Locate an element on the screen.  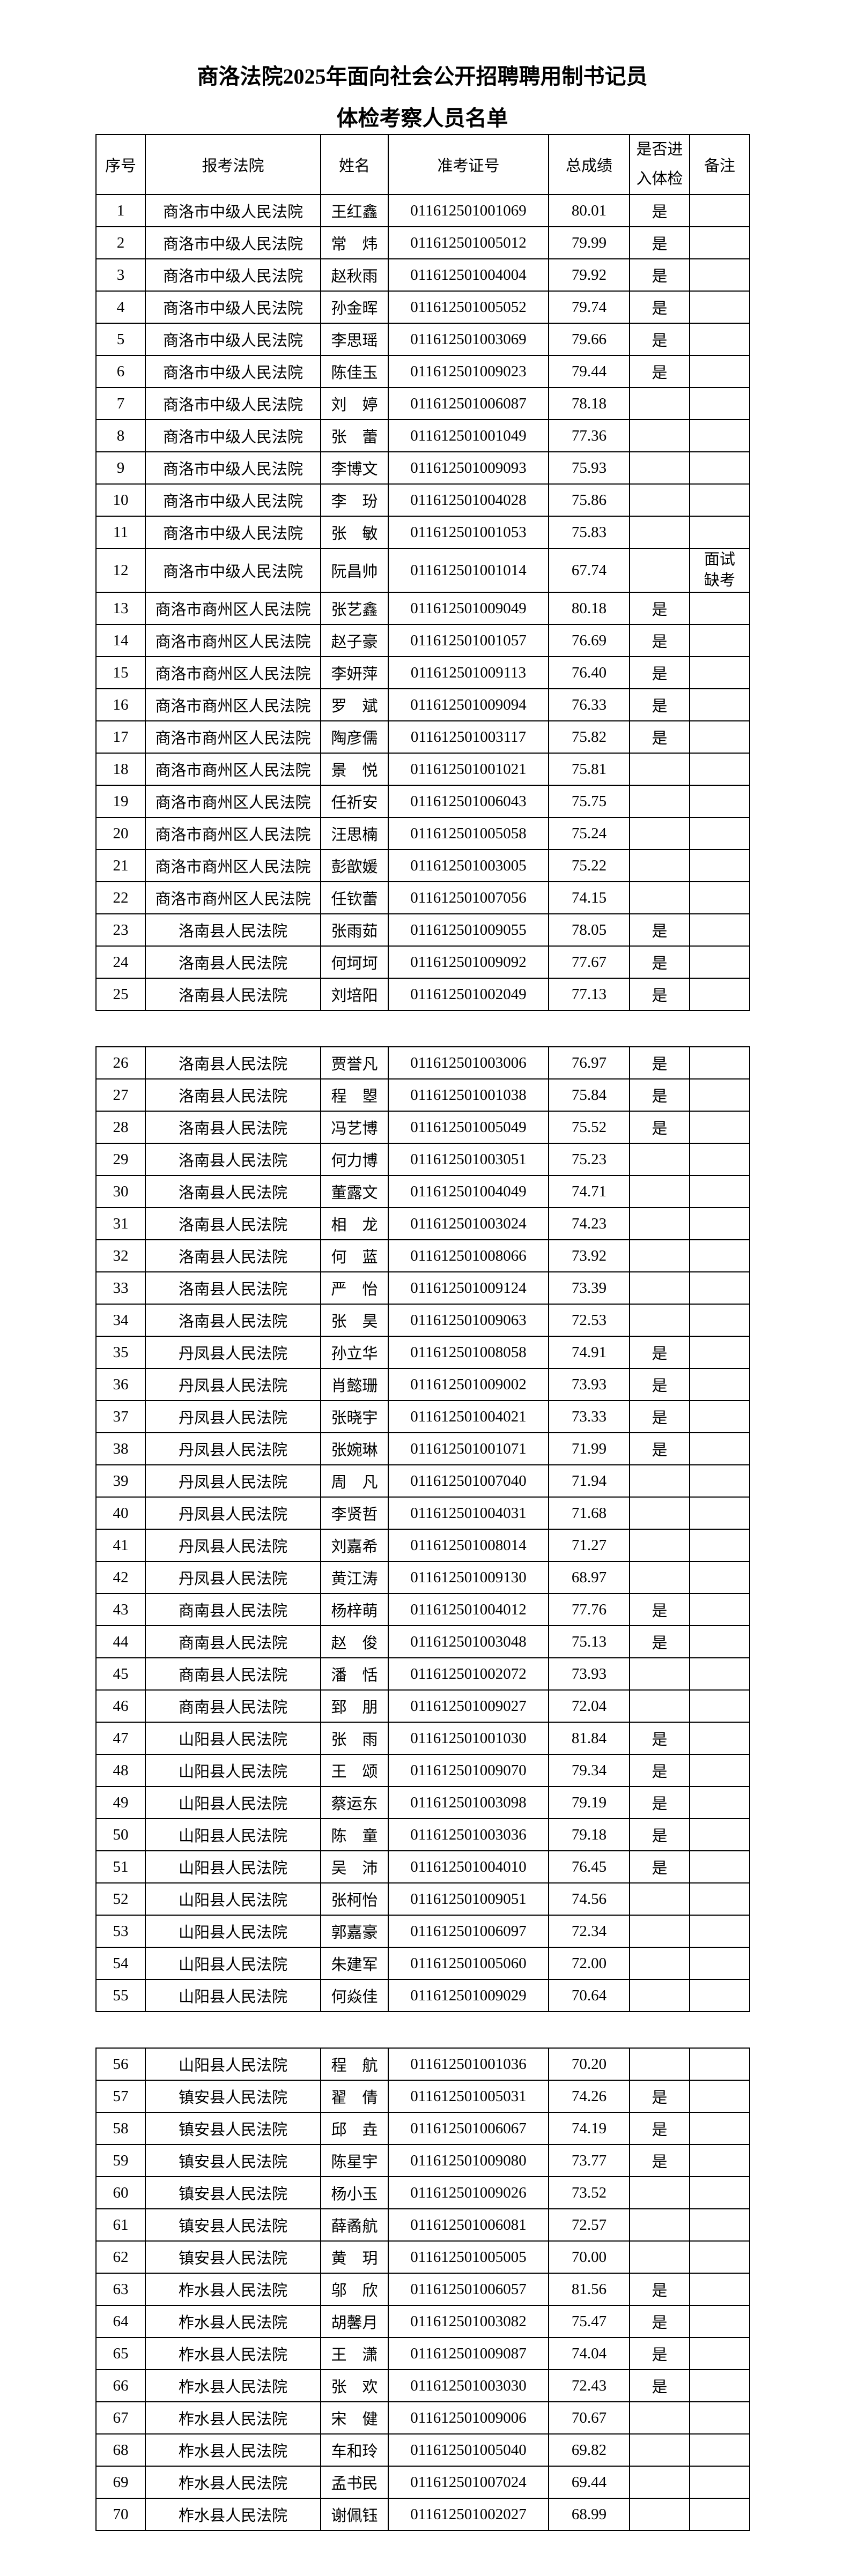
cell-score: 79.66 is located at coordinates (589, 339).